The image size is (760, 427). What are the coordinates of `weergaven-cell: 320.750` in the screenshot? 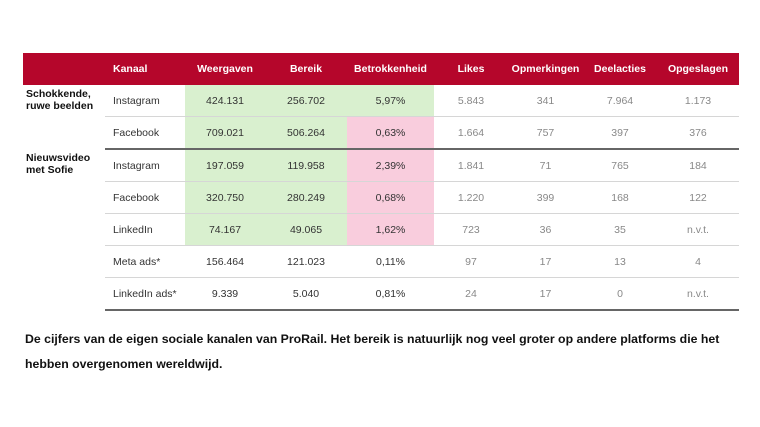 It's located at (225, 197).